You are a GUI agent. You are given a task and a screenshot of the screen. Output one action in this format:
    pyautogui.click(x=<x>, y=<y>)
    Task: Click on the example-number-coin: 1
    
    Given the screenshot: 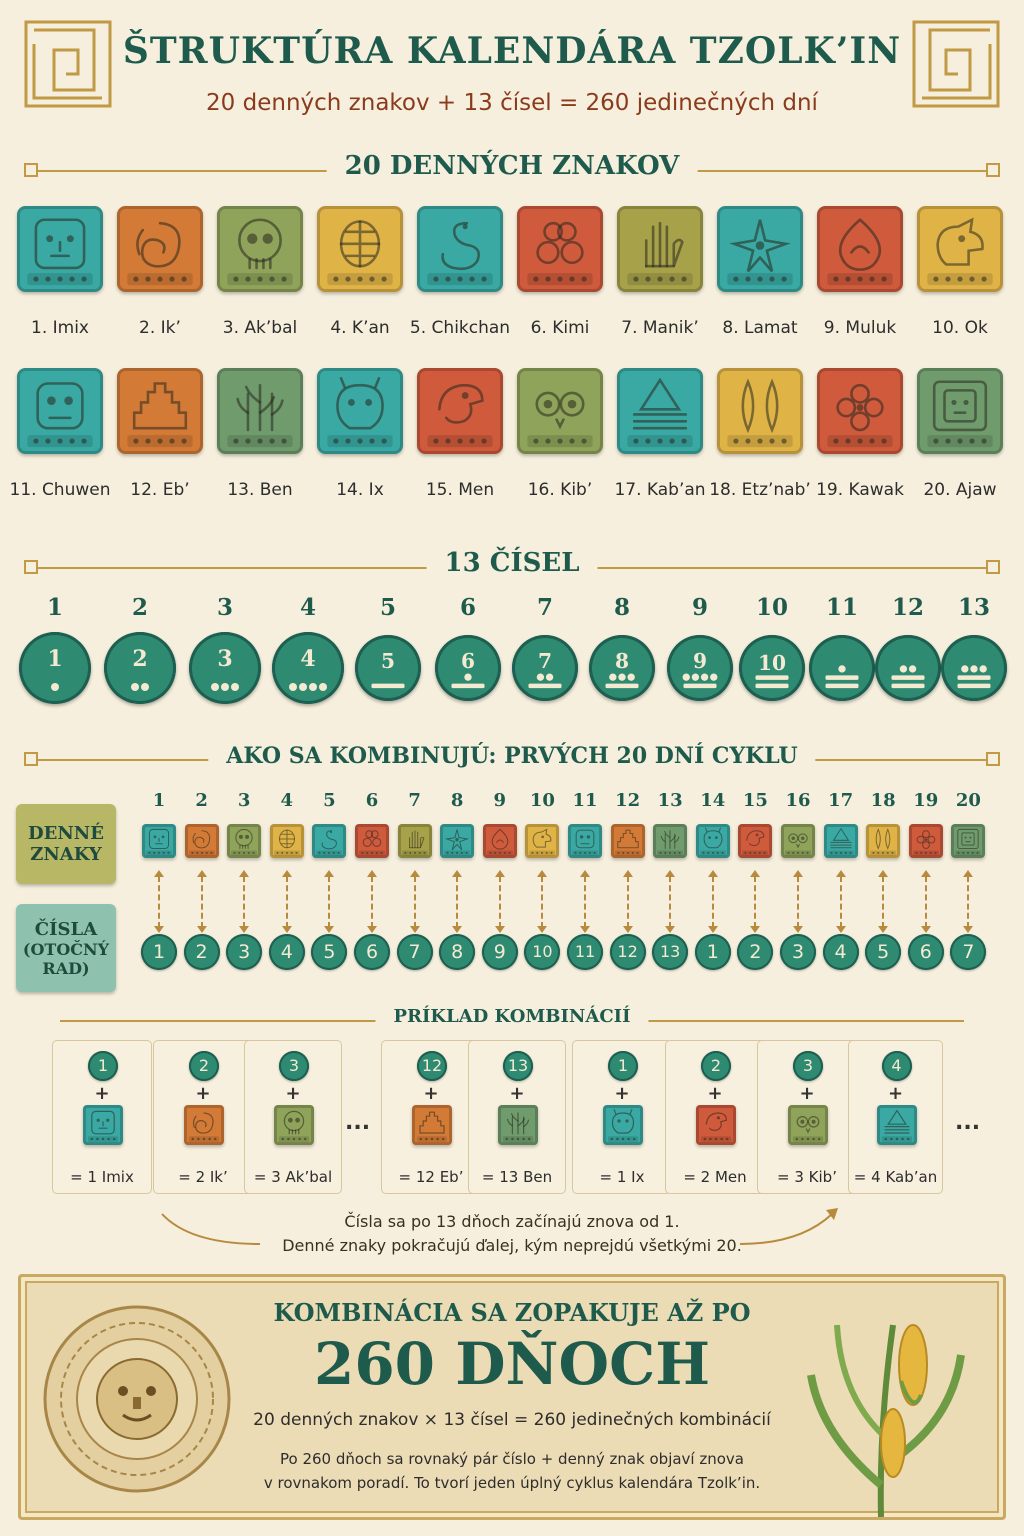 What is the action you would take?
    pyautogui.click(x=103, y=1066)
    